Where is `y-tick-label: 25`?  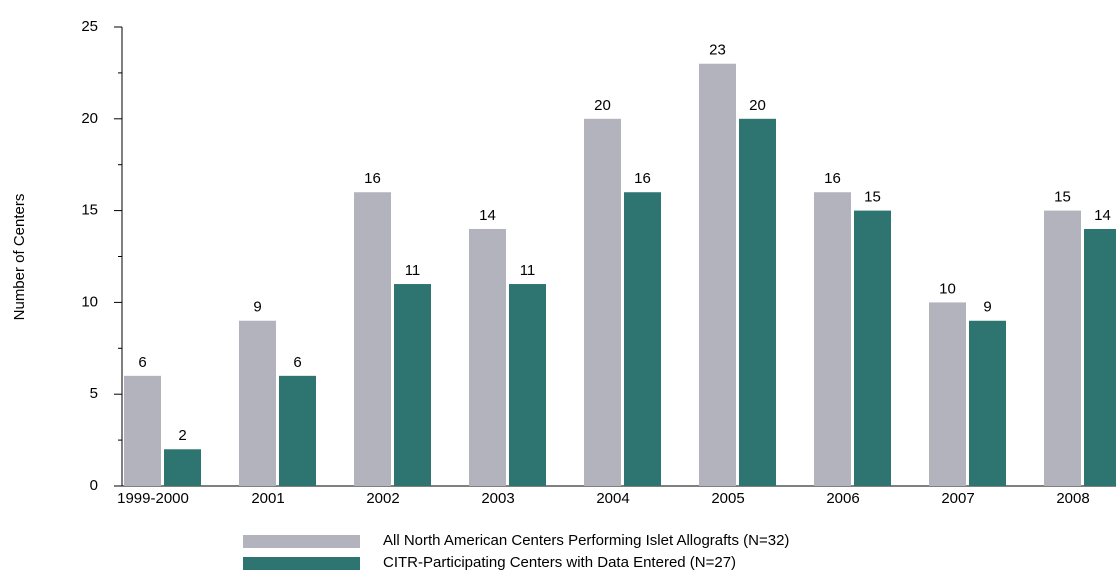 y-tick-label: 25 is located at coordinates (89, 26).